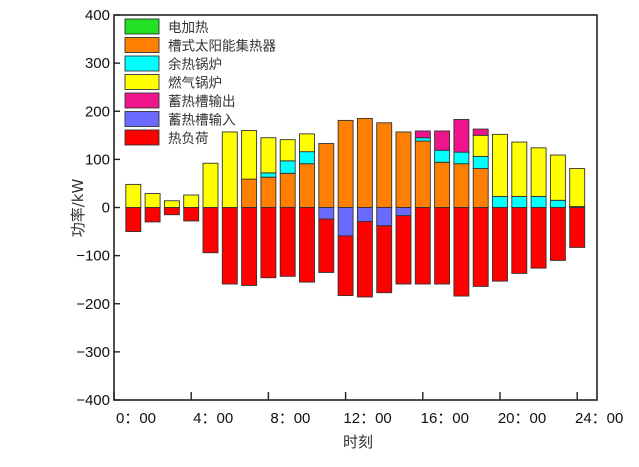 Image resolution: width=639 pixels, height=467 pixels. What do you see at coordinates (93, 400) in the screenshot?
I see `y-tick-label: −400` at bounding box center [93, 400].